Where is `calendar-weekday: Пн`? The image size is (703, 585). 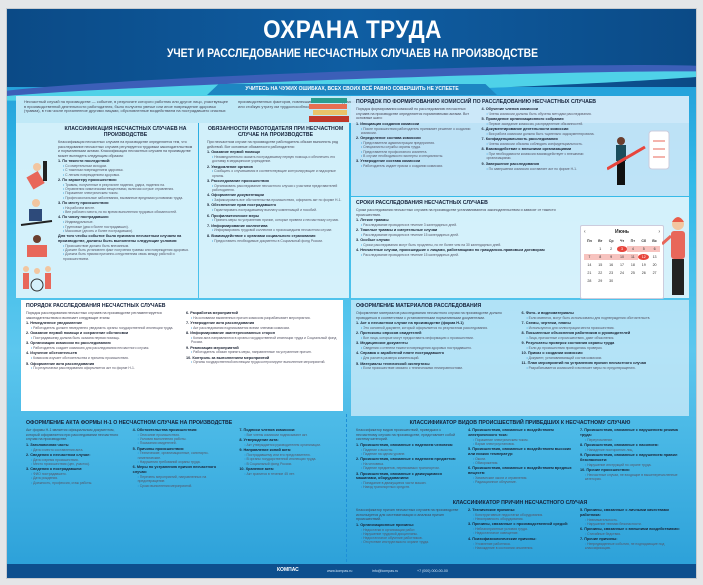
calendar-weekday: Пн is located at coordinates (589, 241).